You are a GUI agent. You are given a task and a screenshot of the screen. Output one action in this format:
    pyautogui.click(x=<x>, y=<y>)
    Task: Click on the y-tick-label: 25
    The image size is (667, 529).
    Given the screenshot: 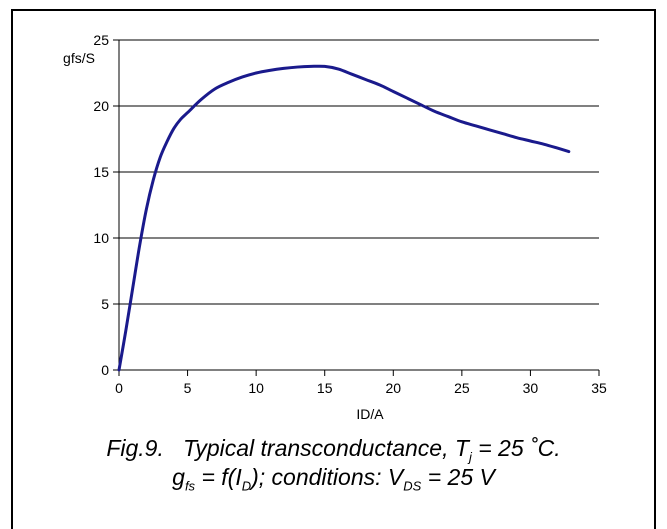 What is the action you would take?
    pyautogui.click(x=101, y=40)
    